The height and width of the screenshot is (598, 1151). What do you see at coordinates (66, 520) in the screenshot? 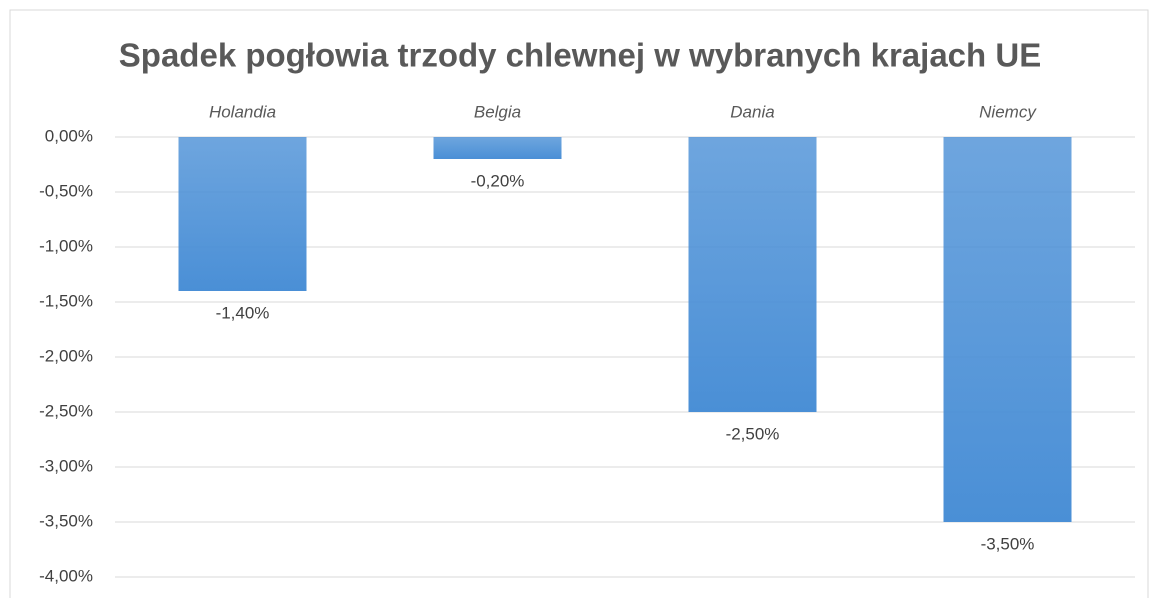
I see `y-tick-label: -3,50%` at bounding box center [66, 520].